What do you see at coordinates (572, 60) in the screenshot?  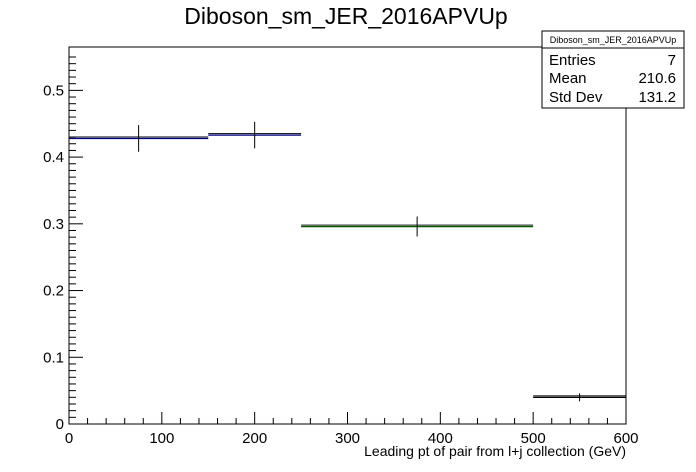 I see `stats-entries-label: Entries` at bounding box center [572, 60].